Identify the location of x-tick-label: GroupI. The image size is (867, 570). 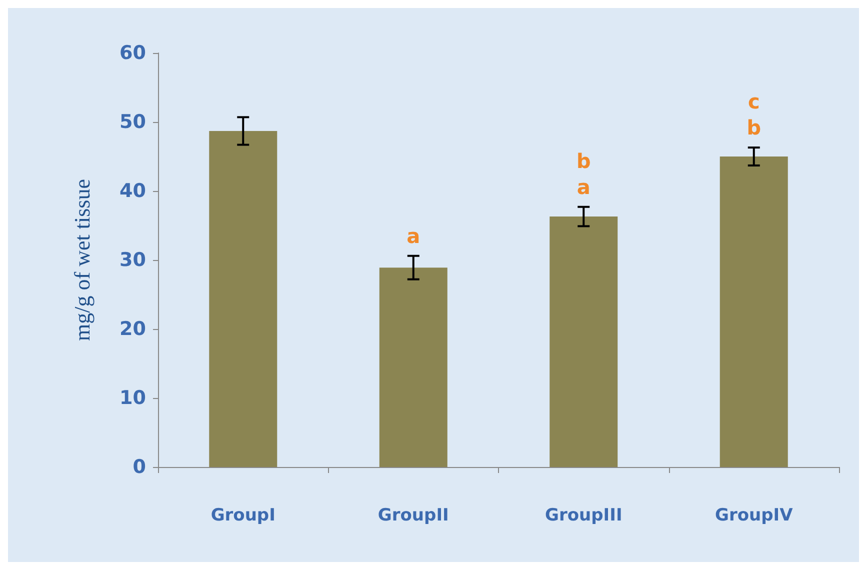
(243, 516).